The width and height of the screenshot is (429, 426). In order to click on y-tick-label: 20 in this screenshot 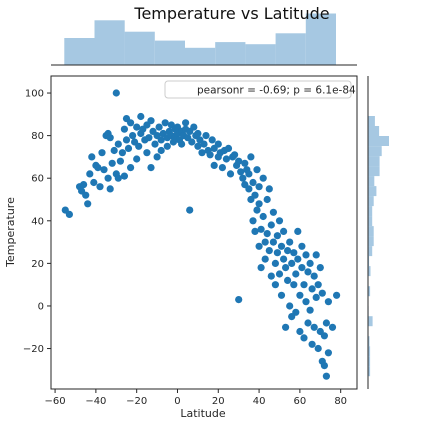, I will do `click(37, 264)`.